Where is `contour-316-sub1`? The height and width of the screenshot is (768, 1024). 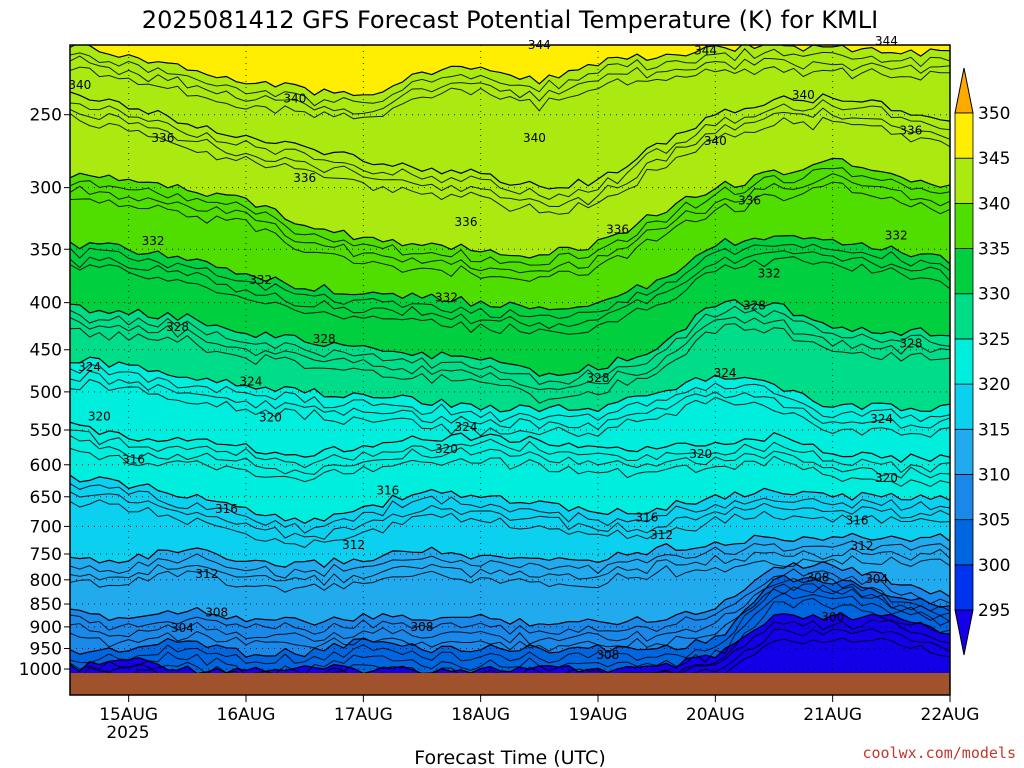 contour-316-sub1 is located at coordinates (510, 508).